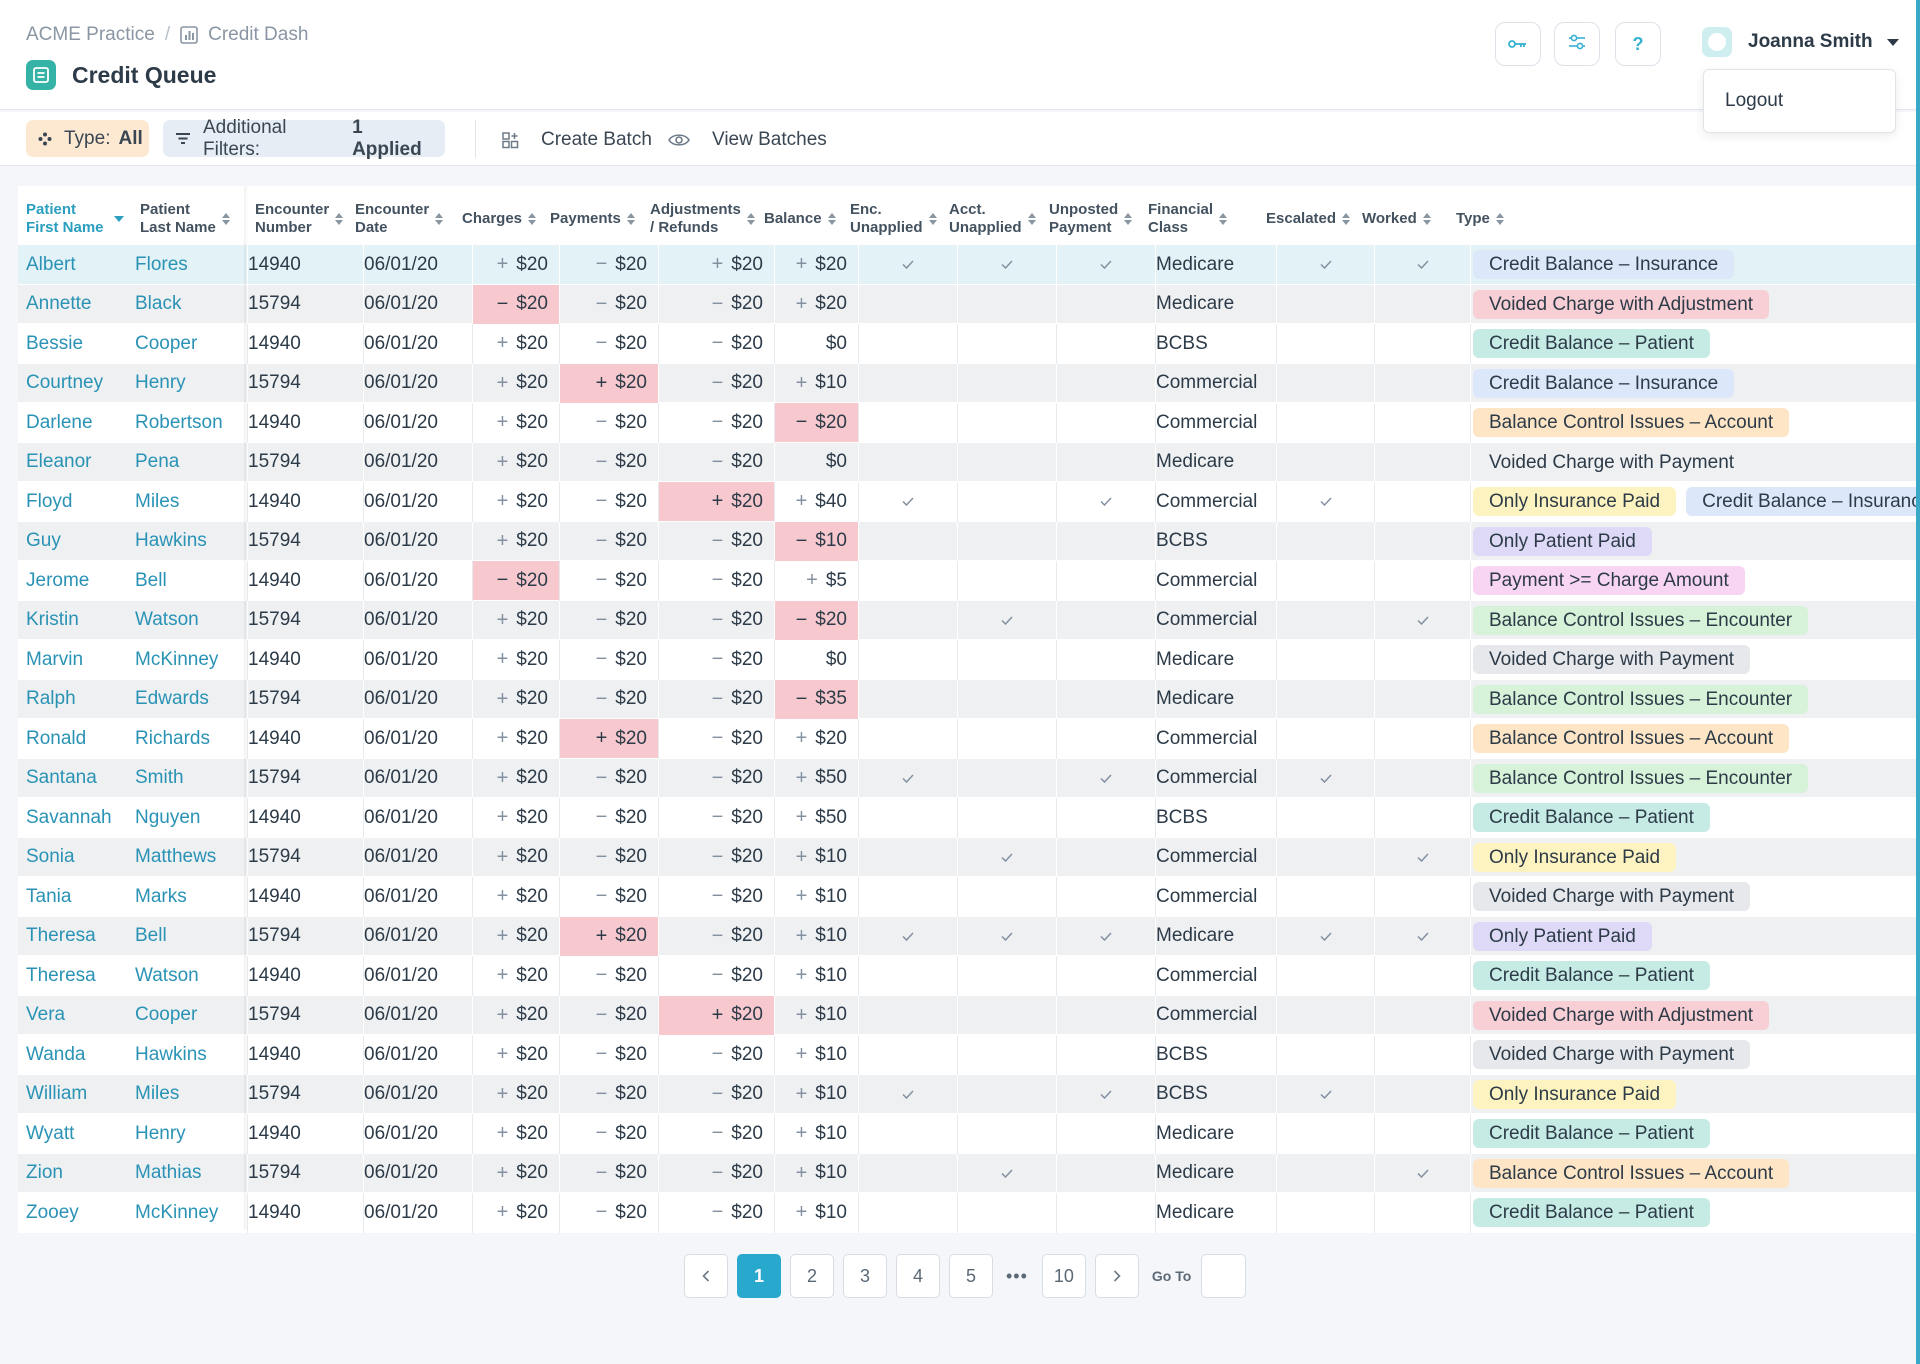 Image resolution: width=1920 pixels, height=1364 pixels. Describe the element at coordinates (50, 856) in the screenshot. I see `first-cell: Sonia` at that location.